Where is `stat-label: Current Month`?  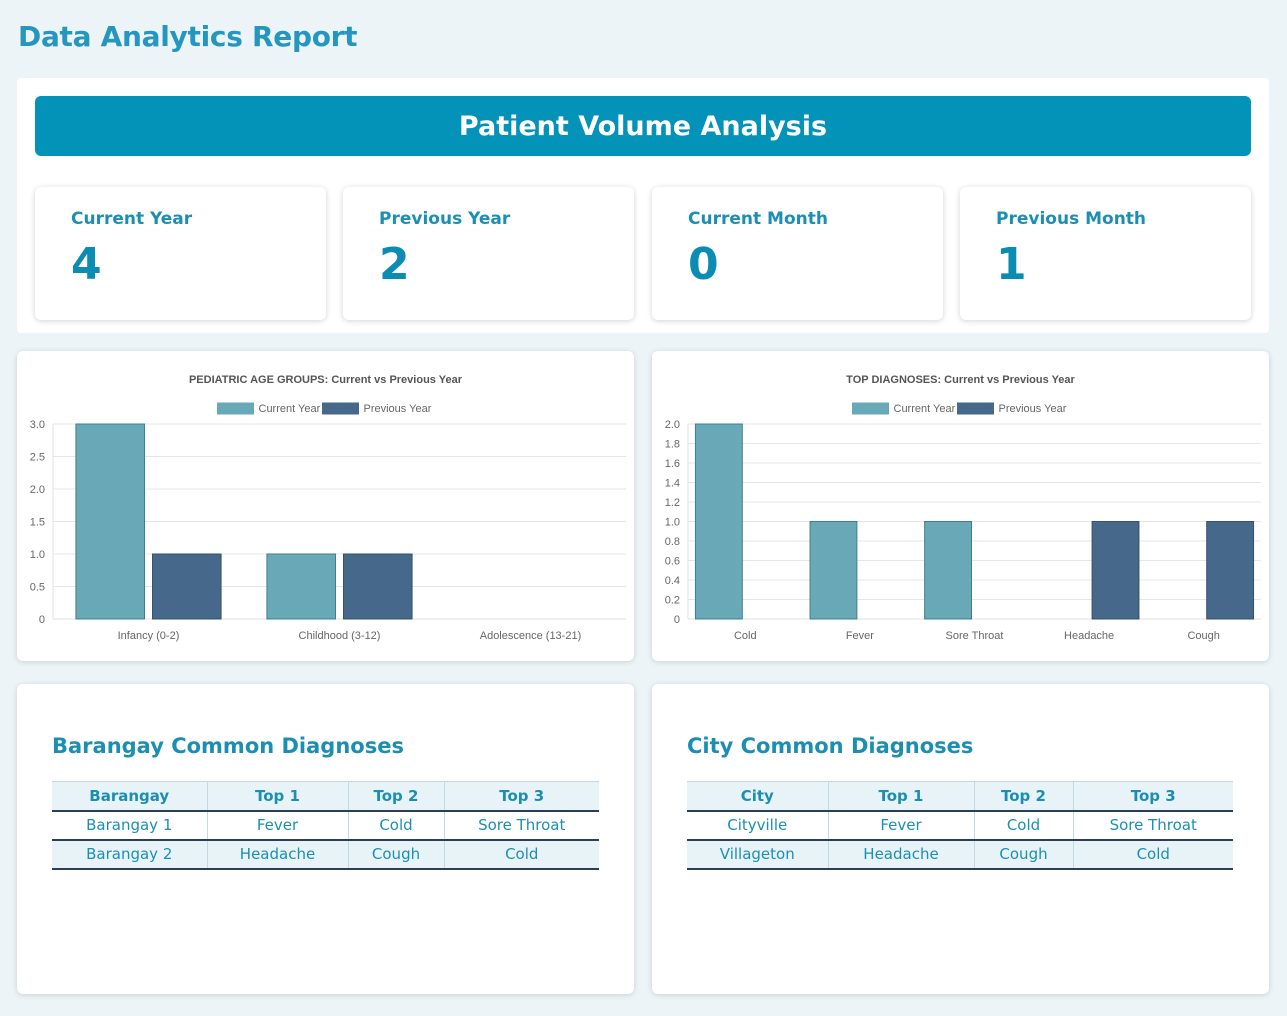
stat-label: Current Month is located at coordinates (758, 219).